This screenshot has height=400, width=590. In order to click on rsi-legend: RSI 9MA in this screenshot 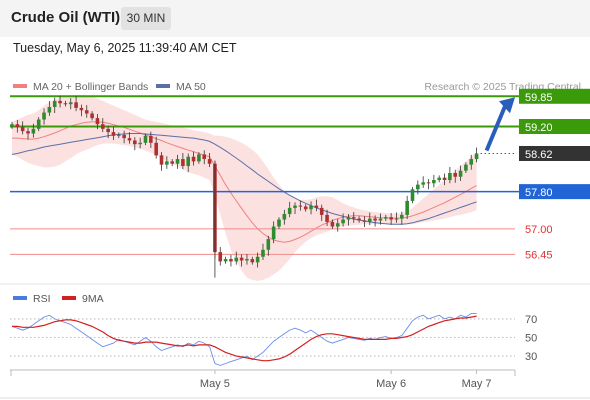, I will do `click(58, 299)`.